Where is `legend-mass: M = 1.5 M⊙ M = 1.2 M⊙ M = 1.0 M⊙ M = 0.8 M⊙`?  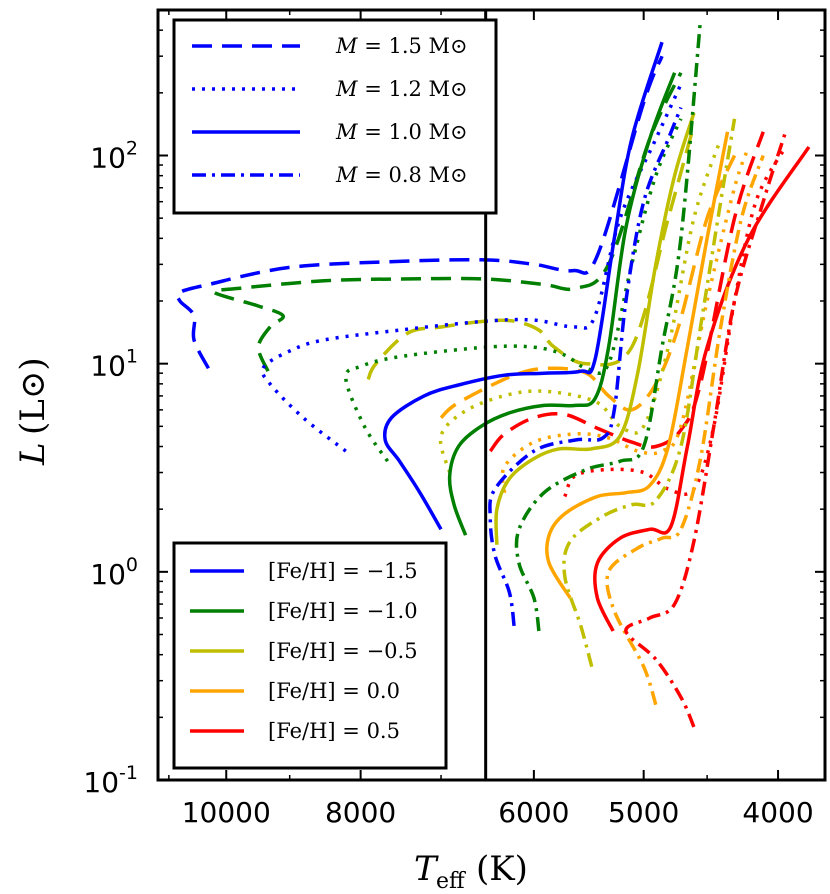
legend-mass: M = 1.5 M⊙ M = 1.2 M⊙ M = 1.0 M⊙ M = 0.8 M⊙ is located at coordinates (335, 116).